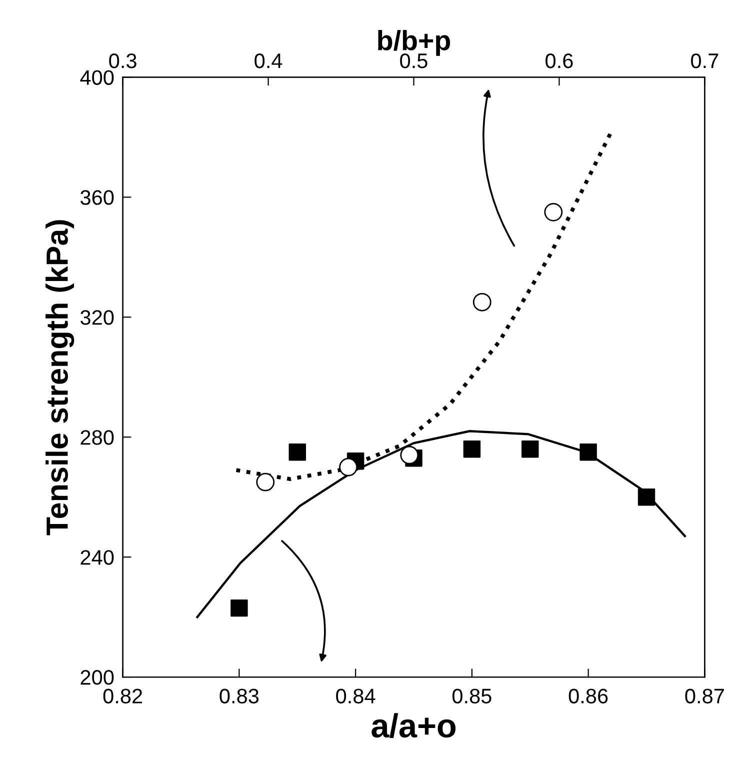 The width and height of the screenshot is (731, 772). I want to click on x-tick-label: 0.82, so click(122, 696).